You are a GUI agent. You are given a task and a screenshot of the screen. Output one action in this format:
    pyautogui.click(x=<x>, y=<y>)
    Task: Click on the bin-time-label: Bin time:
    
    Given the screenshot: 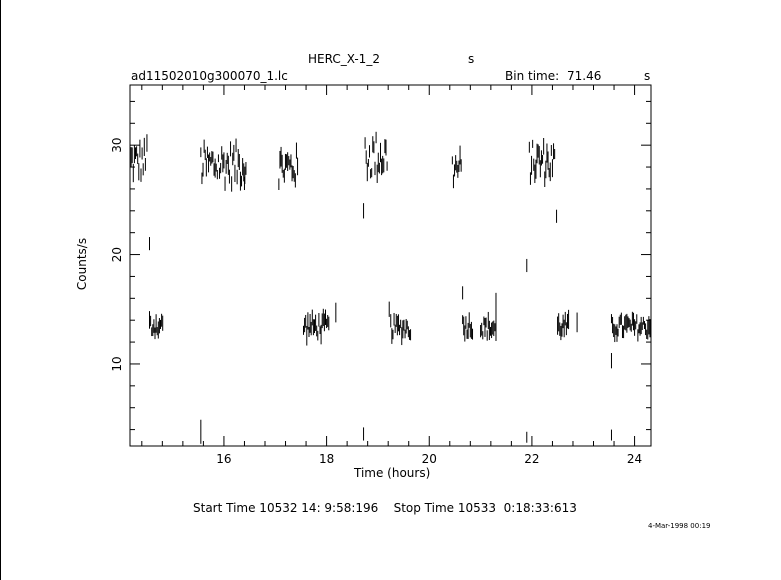 What is the action you would take?
    pyautogui.click(x=532, y=76)
    